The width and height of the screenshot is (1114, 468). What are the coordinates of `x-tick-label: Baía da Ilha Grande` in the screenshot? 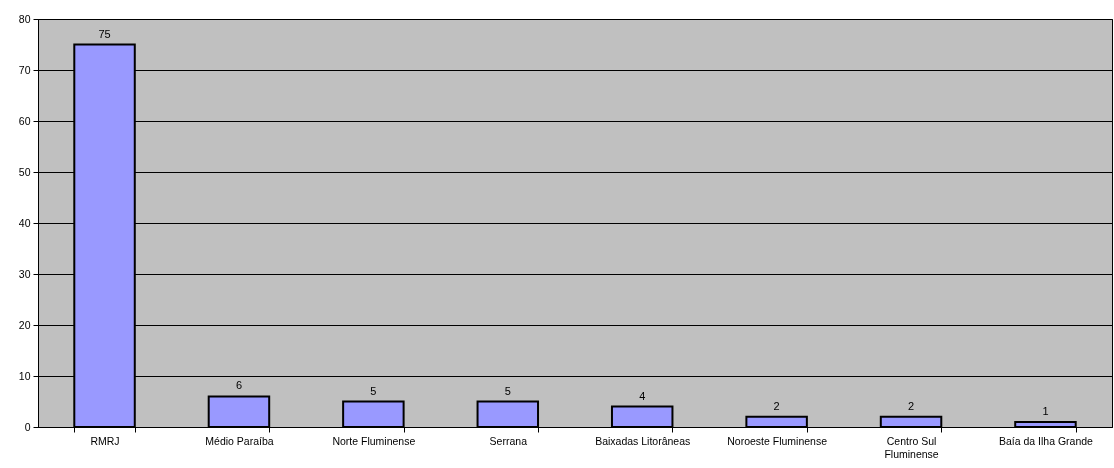 It's located at (1046, 440).